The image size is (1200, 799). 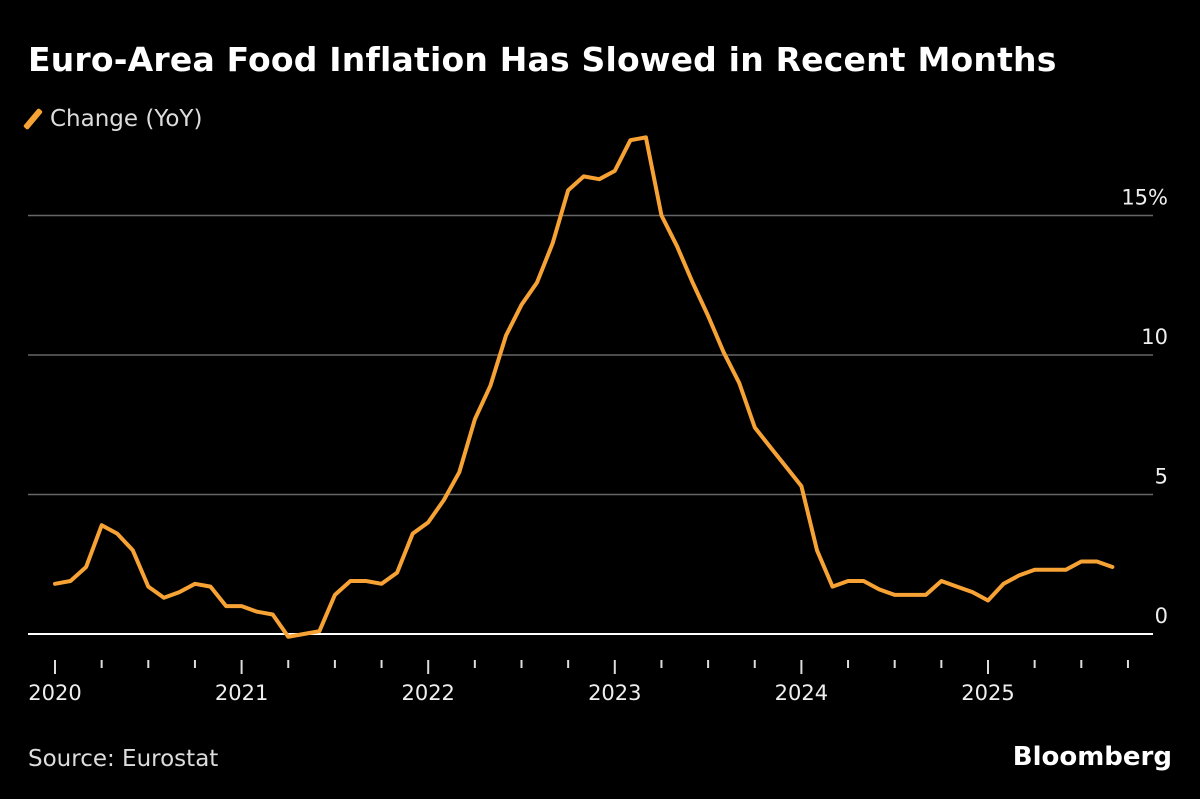 What do you see at coordinates (1161, 616) in the screenshot?
I see `y-tick-label: 0` at bounding box center [1161, 616].